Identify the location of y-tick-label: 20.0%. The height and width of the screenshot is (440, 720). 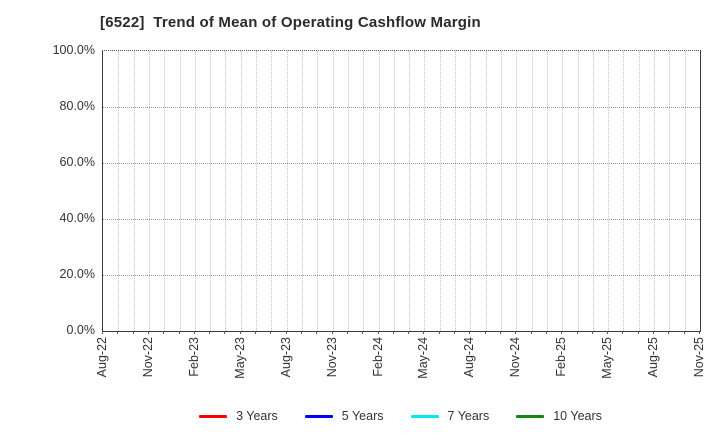
(77, 274).